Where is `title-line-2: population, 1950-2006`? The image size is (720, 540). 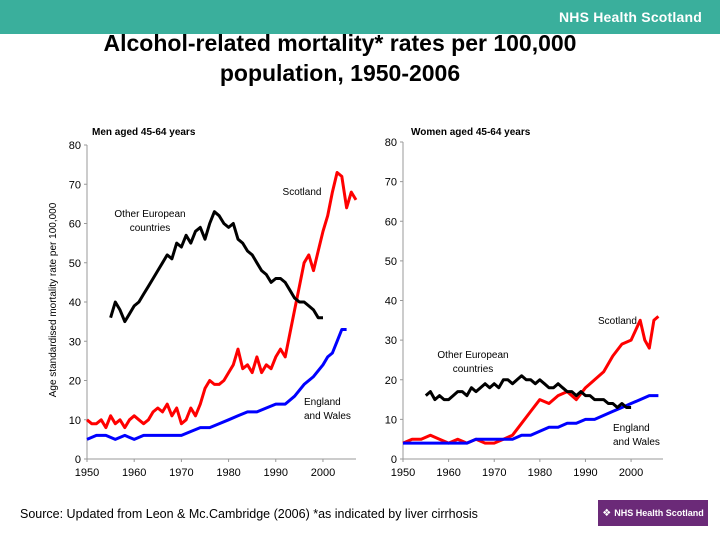
title-line-2: population, 1950-2006 is located at coordinates (340, 73).